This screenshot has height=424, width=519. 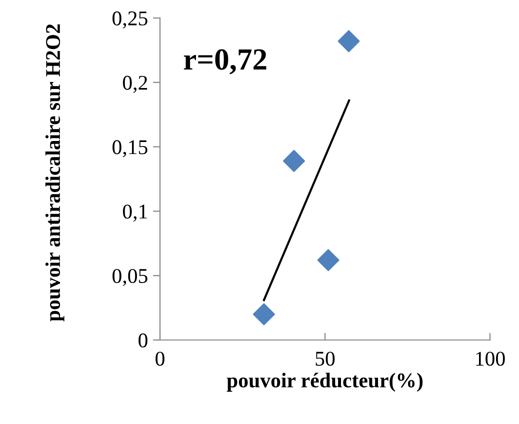 I want to click on x-tick-label: 100, so click(x=490, y=359).